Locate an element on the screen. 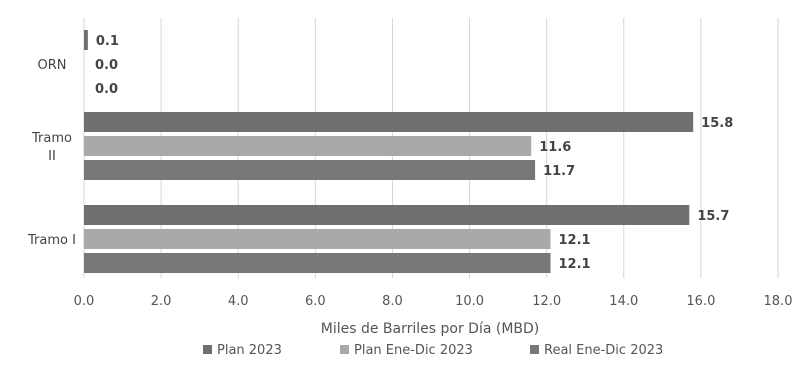 The width and height of the screenshot is (792, 367). x-tick-label: 2.0 is located at coordinates (161, 301).